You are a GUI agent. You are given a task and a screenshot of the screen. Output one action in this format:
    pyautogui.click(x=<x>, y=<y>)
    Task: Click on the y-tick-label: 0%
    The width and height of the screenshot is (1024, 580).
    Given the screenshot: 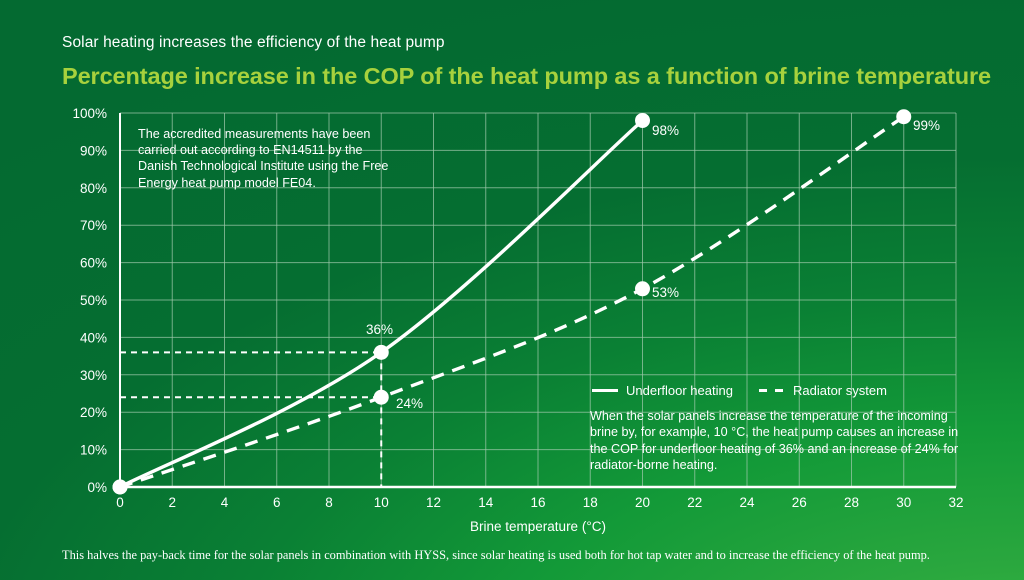 What is the action you would take?
    pyautogui.click(x=97, y=487)
    